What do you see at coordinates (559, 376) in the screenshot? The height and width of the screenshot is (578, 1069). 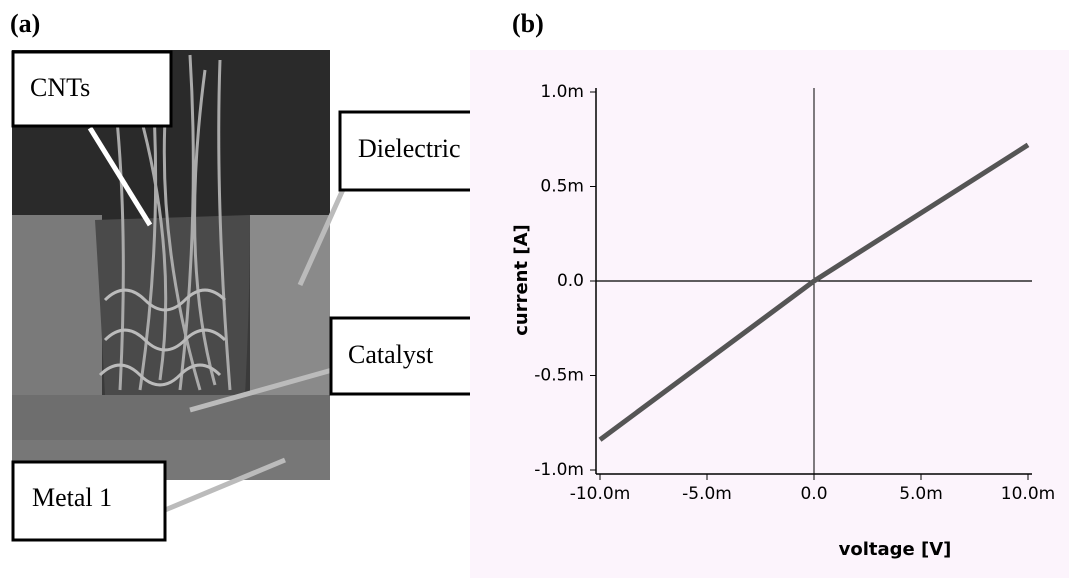 I see `y-tick-label: -0.5m` at bounding box center [559, 376].